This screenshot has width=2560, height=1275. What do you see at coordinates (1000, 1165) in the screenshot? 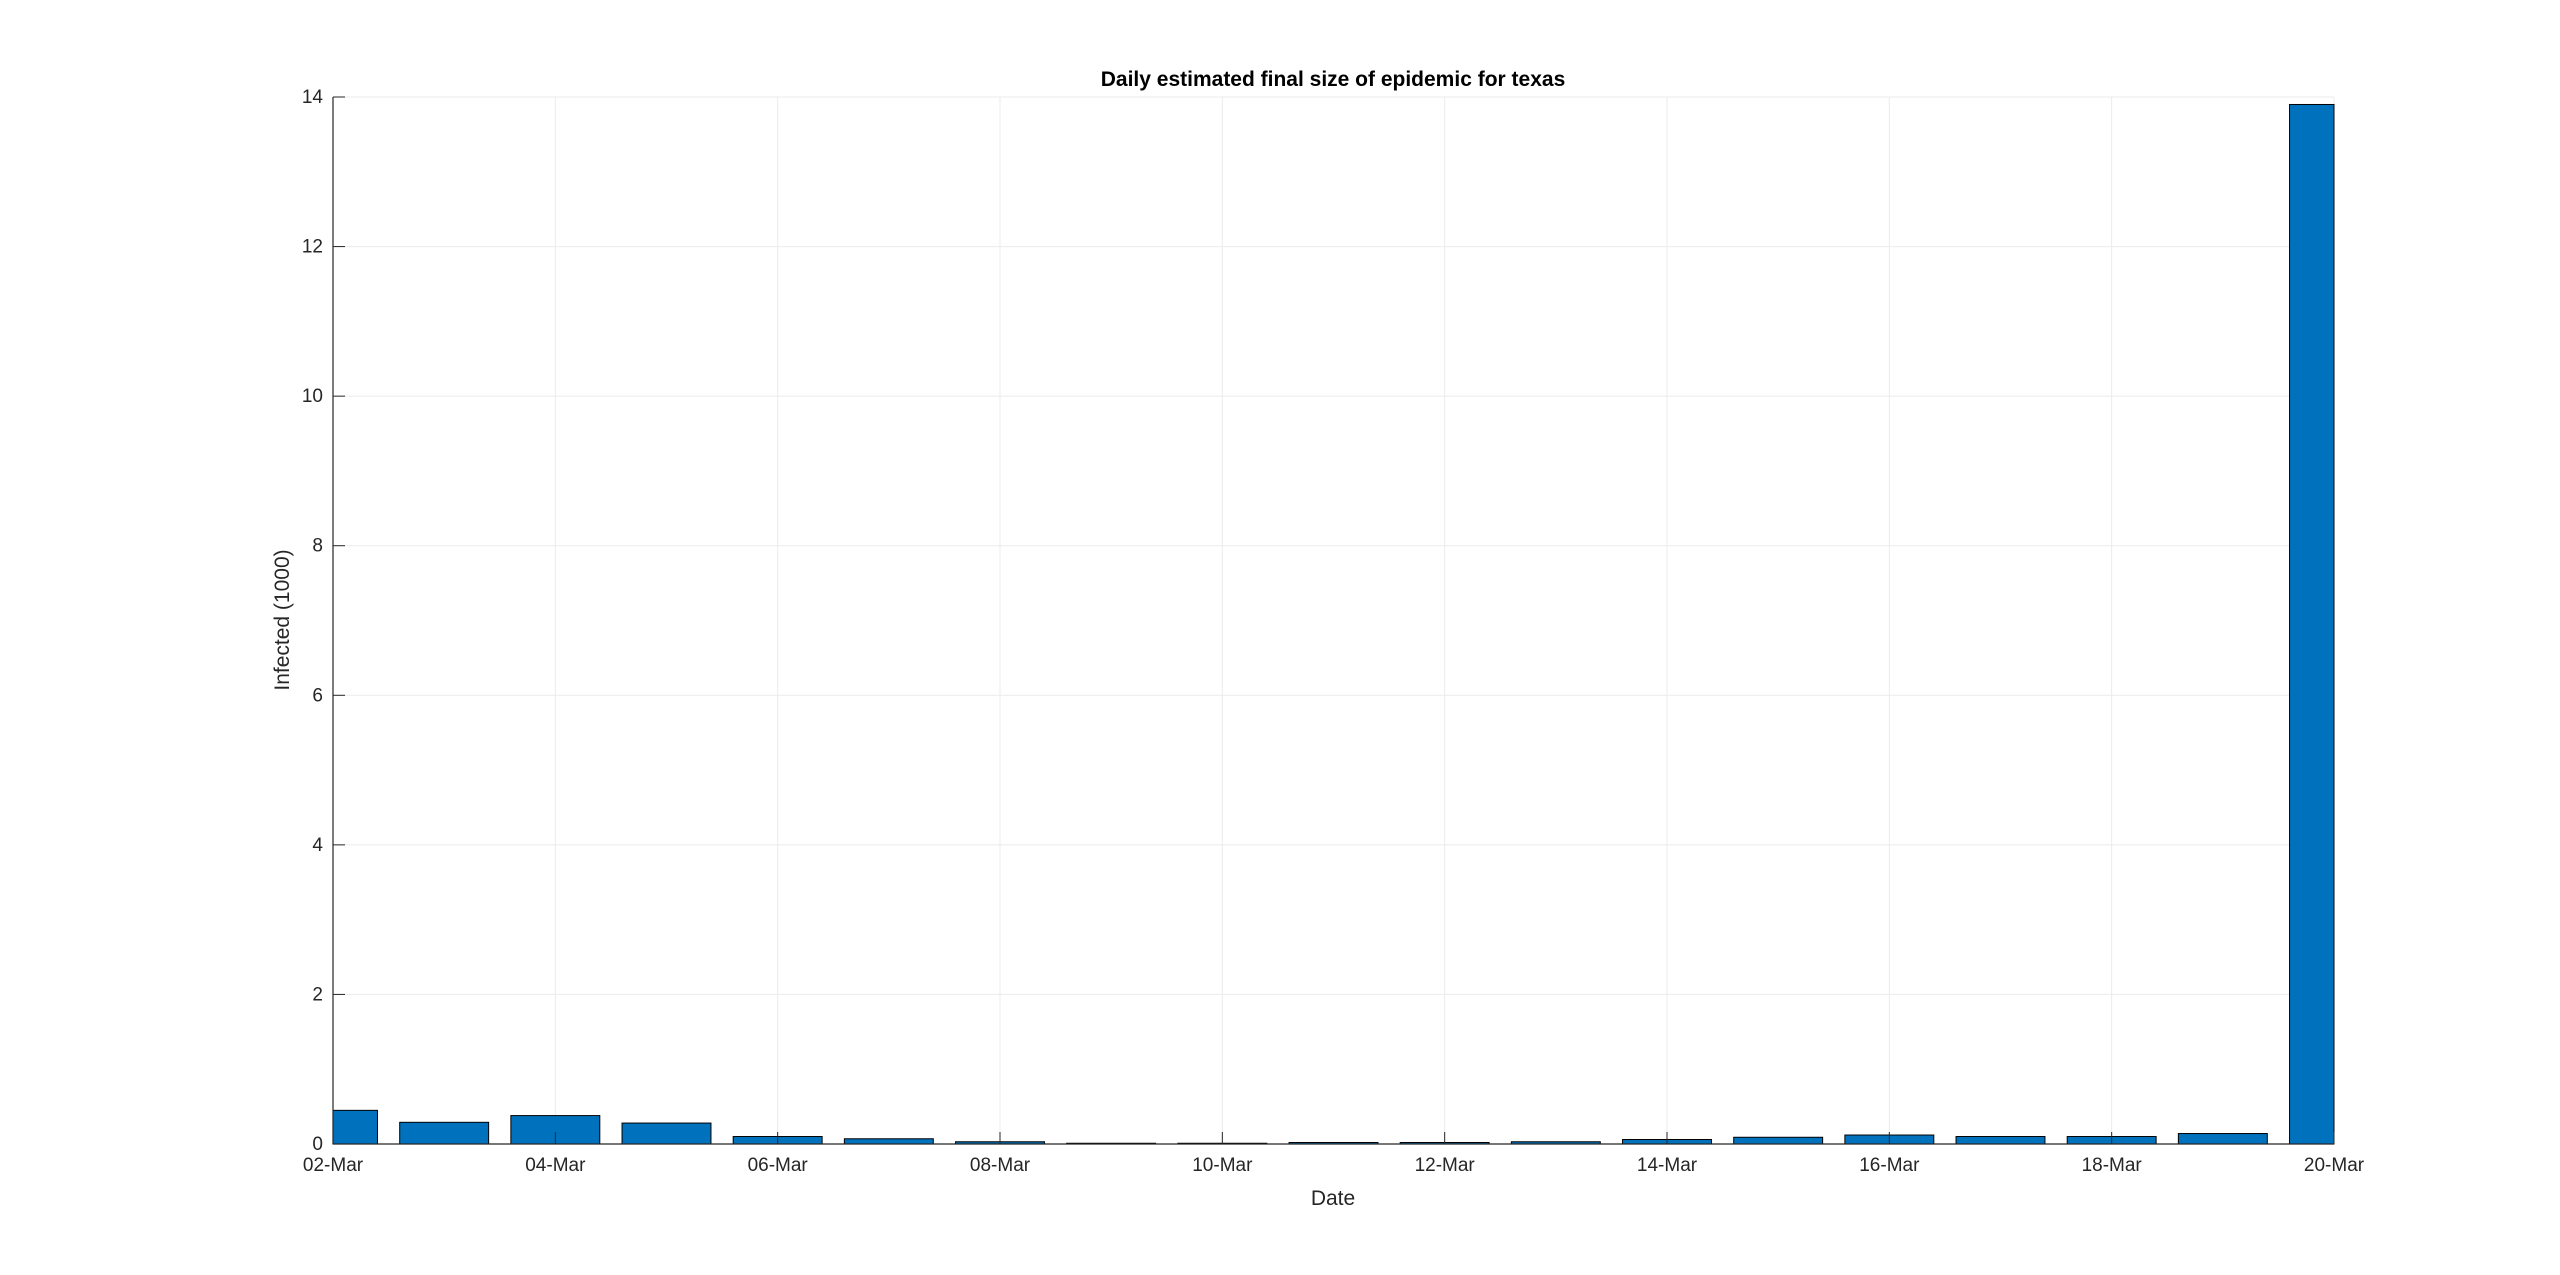
I see `x-tick-label: 08-Mar` at bounding box center [1000, 1165].